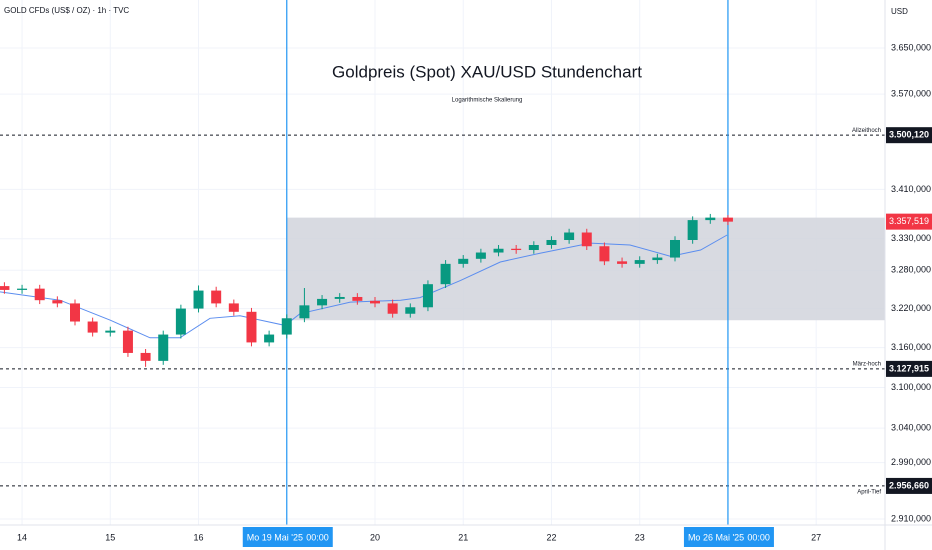 The height and width of the screenshot is (550, 932). Describe the element at coordinates (911, 47) in the screenshot. I see `y-tick-label: 3.650,000` at that location.